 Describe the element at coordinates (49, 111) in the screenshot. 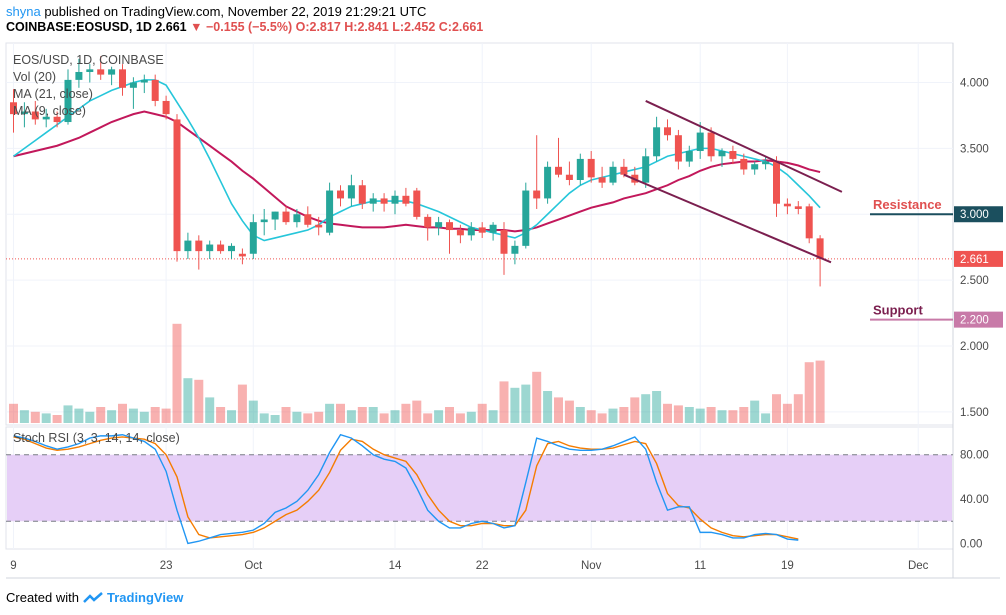

I see `legend-ma9: MA (9, close)` at that location.